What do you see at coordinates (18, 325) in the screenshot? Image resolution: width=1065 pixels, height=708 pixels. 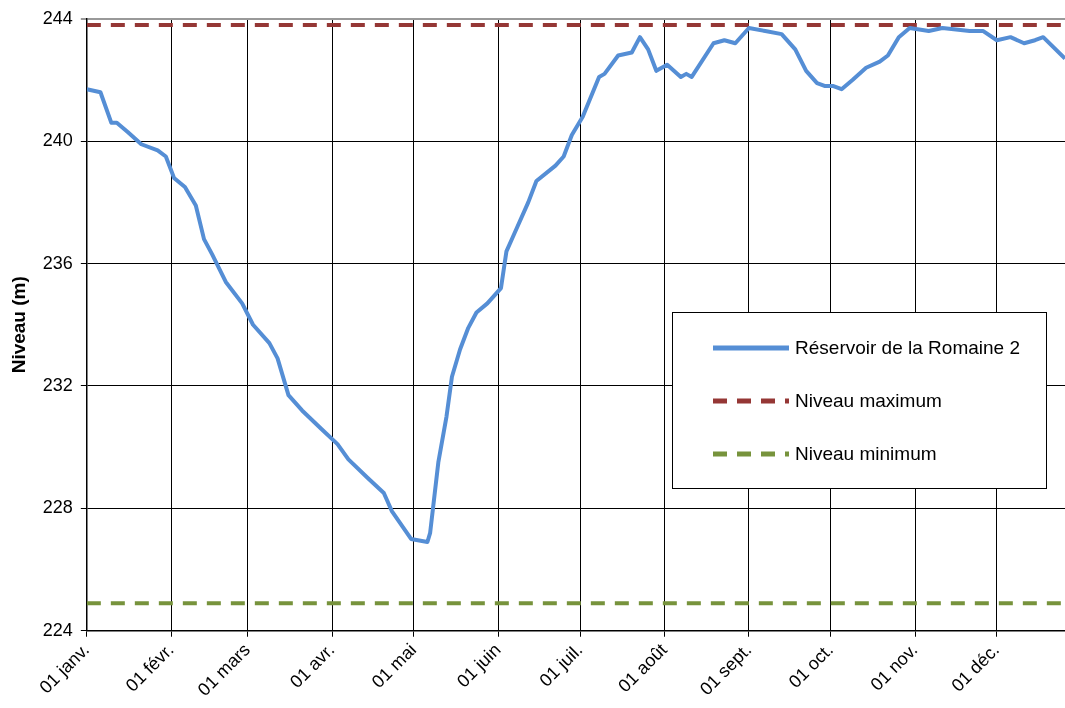 I see `y-axis-title: Niveau (m)` at bounding box center [18, 325].